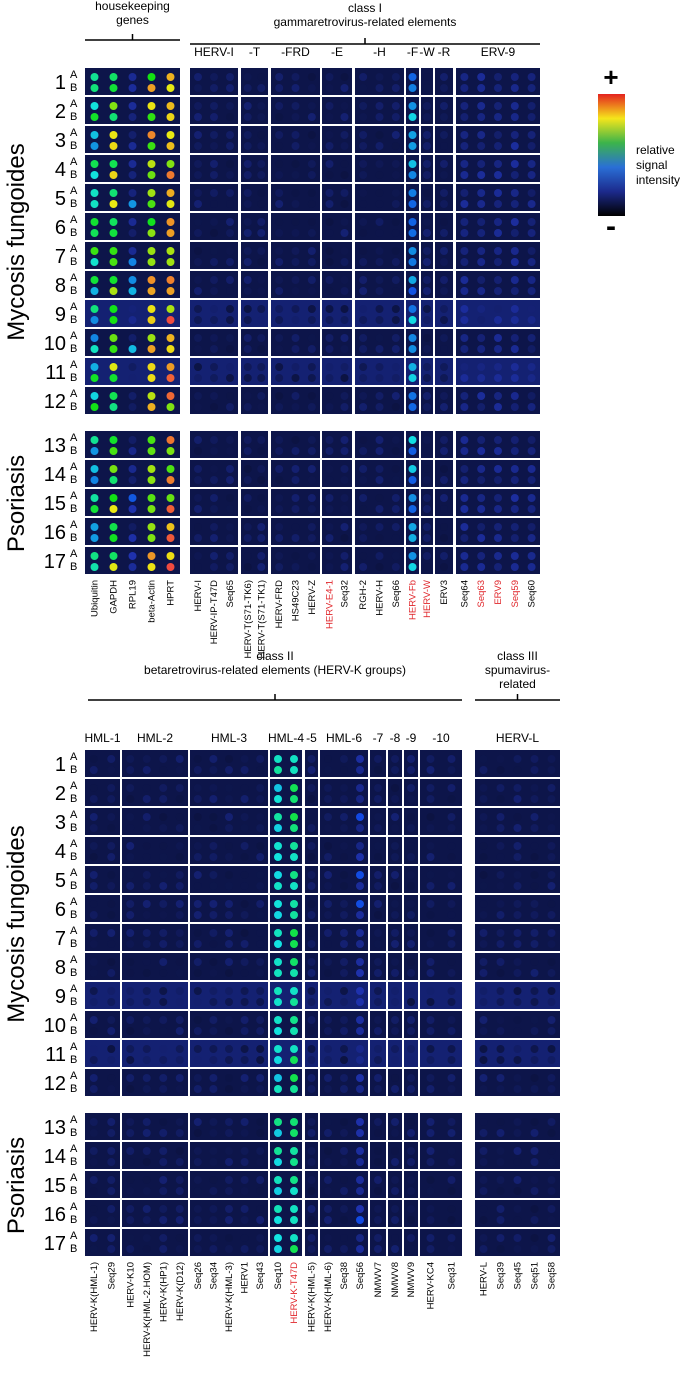 The width and height of the screenshot is (697, 1378). I want to click on row-sublabel: B, so click(73, 1002).